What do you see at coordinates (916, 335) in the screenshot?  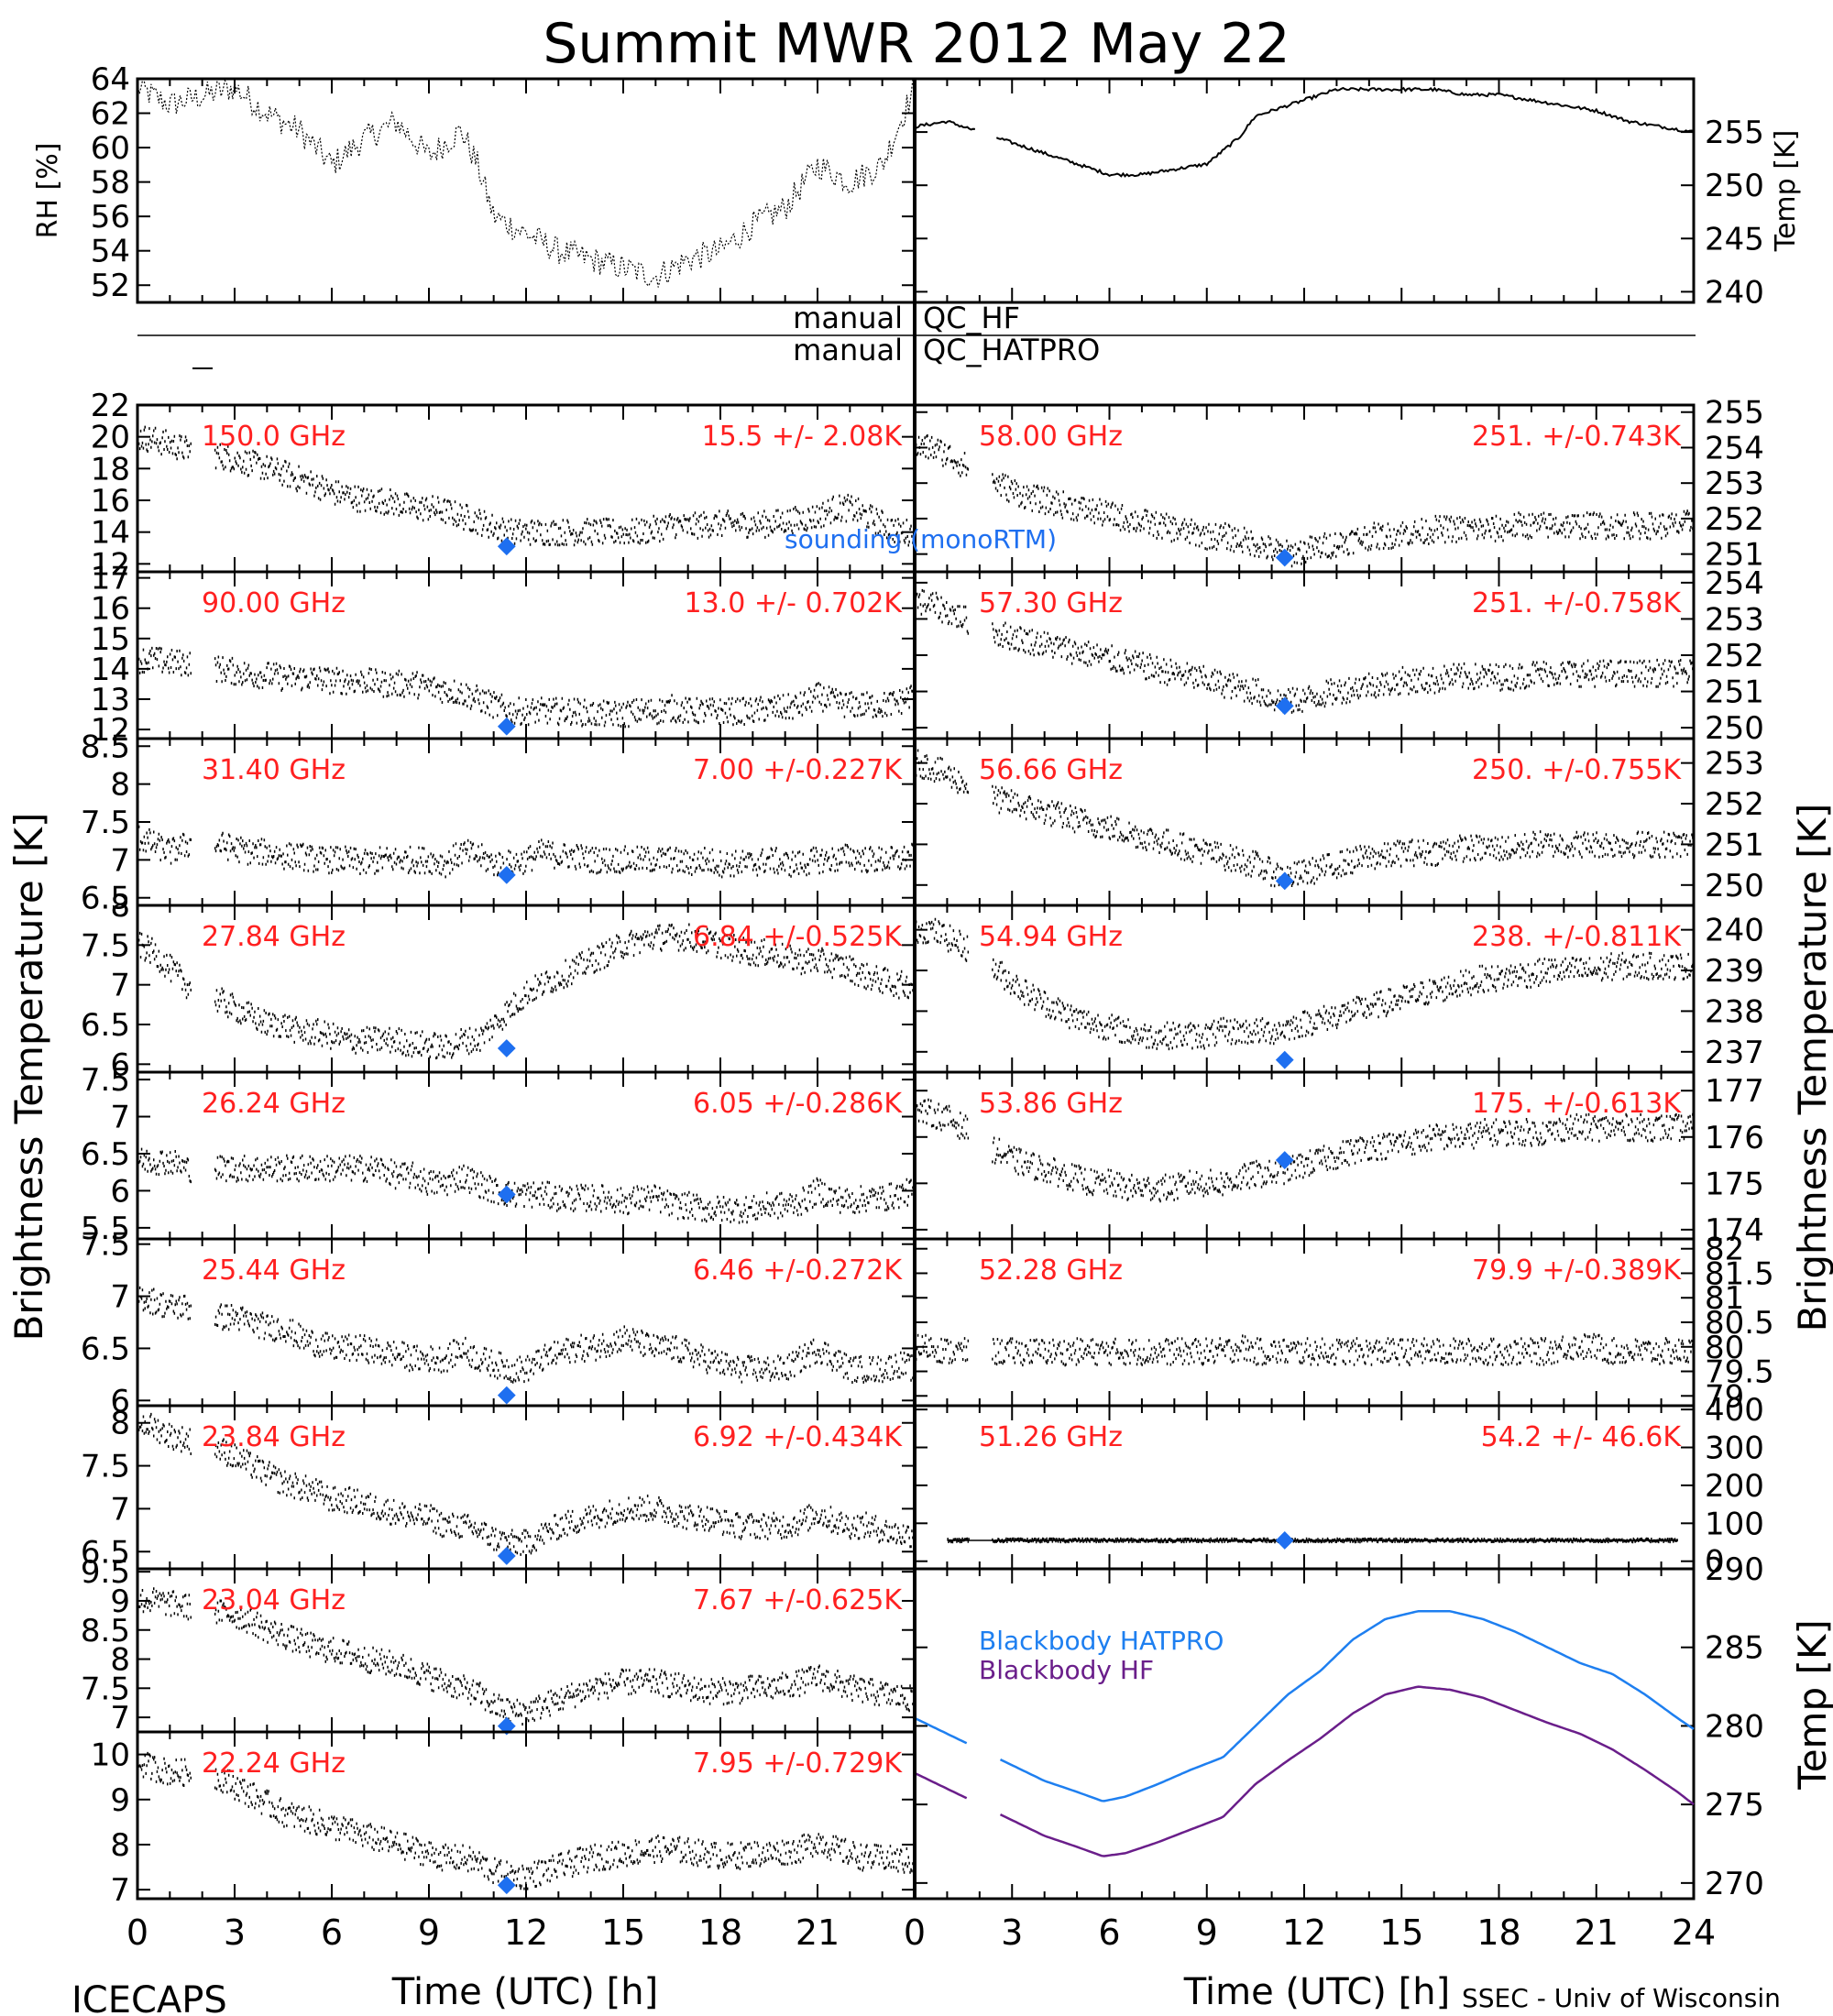 I see `qc-area: manual QC_HF manual QC_HATPRO` at bounding box center [916, 335].